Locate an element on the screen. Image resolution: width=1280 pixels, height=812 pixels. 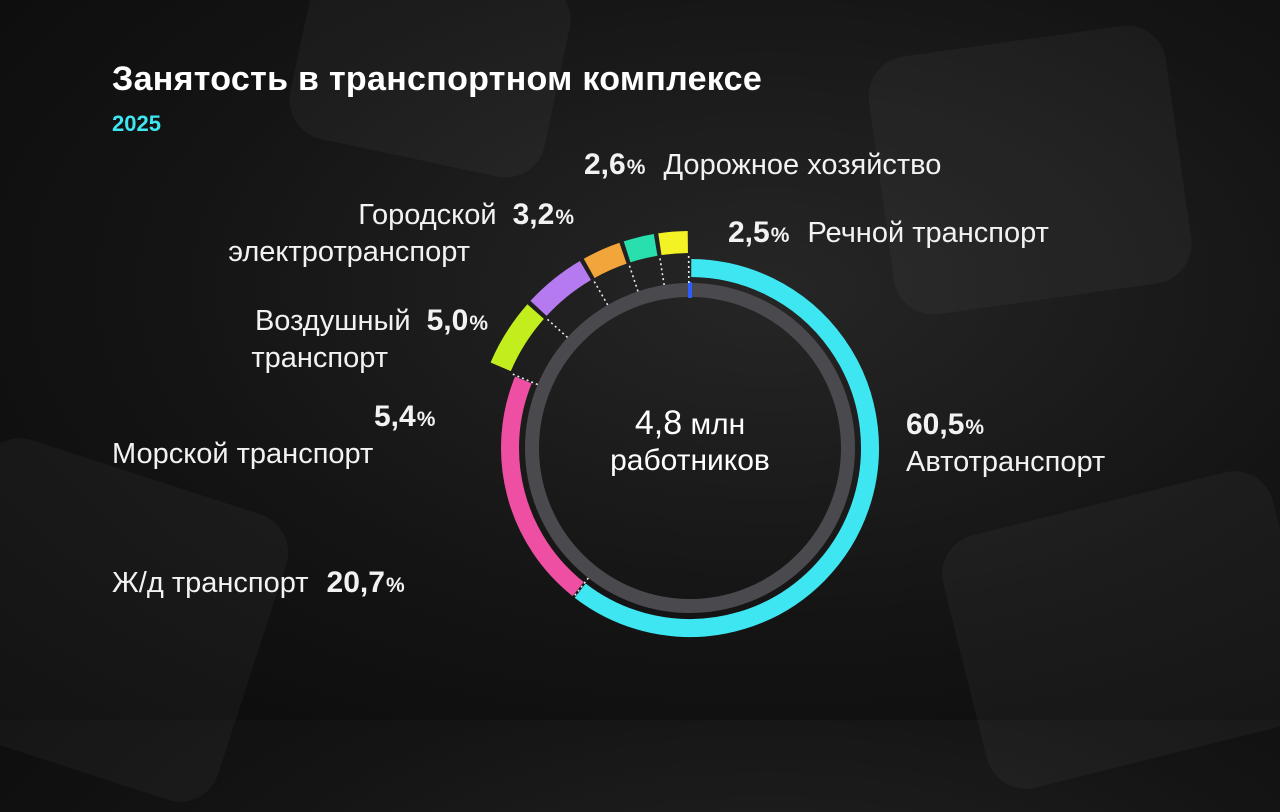
label-urban: Городской 3,2% электротранспорт is located at coordinates (401, 233).